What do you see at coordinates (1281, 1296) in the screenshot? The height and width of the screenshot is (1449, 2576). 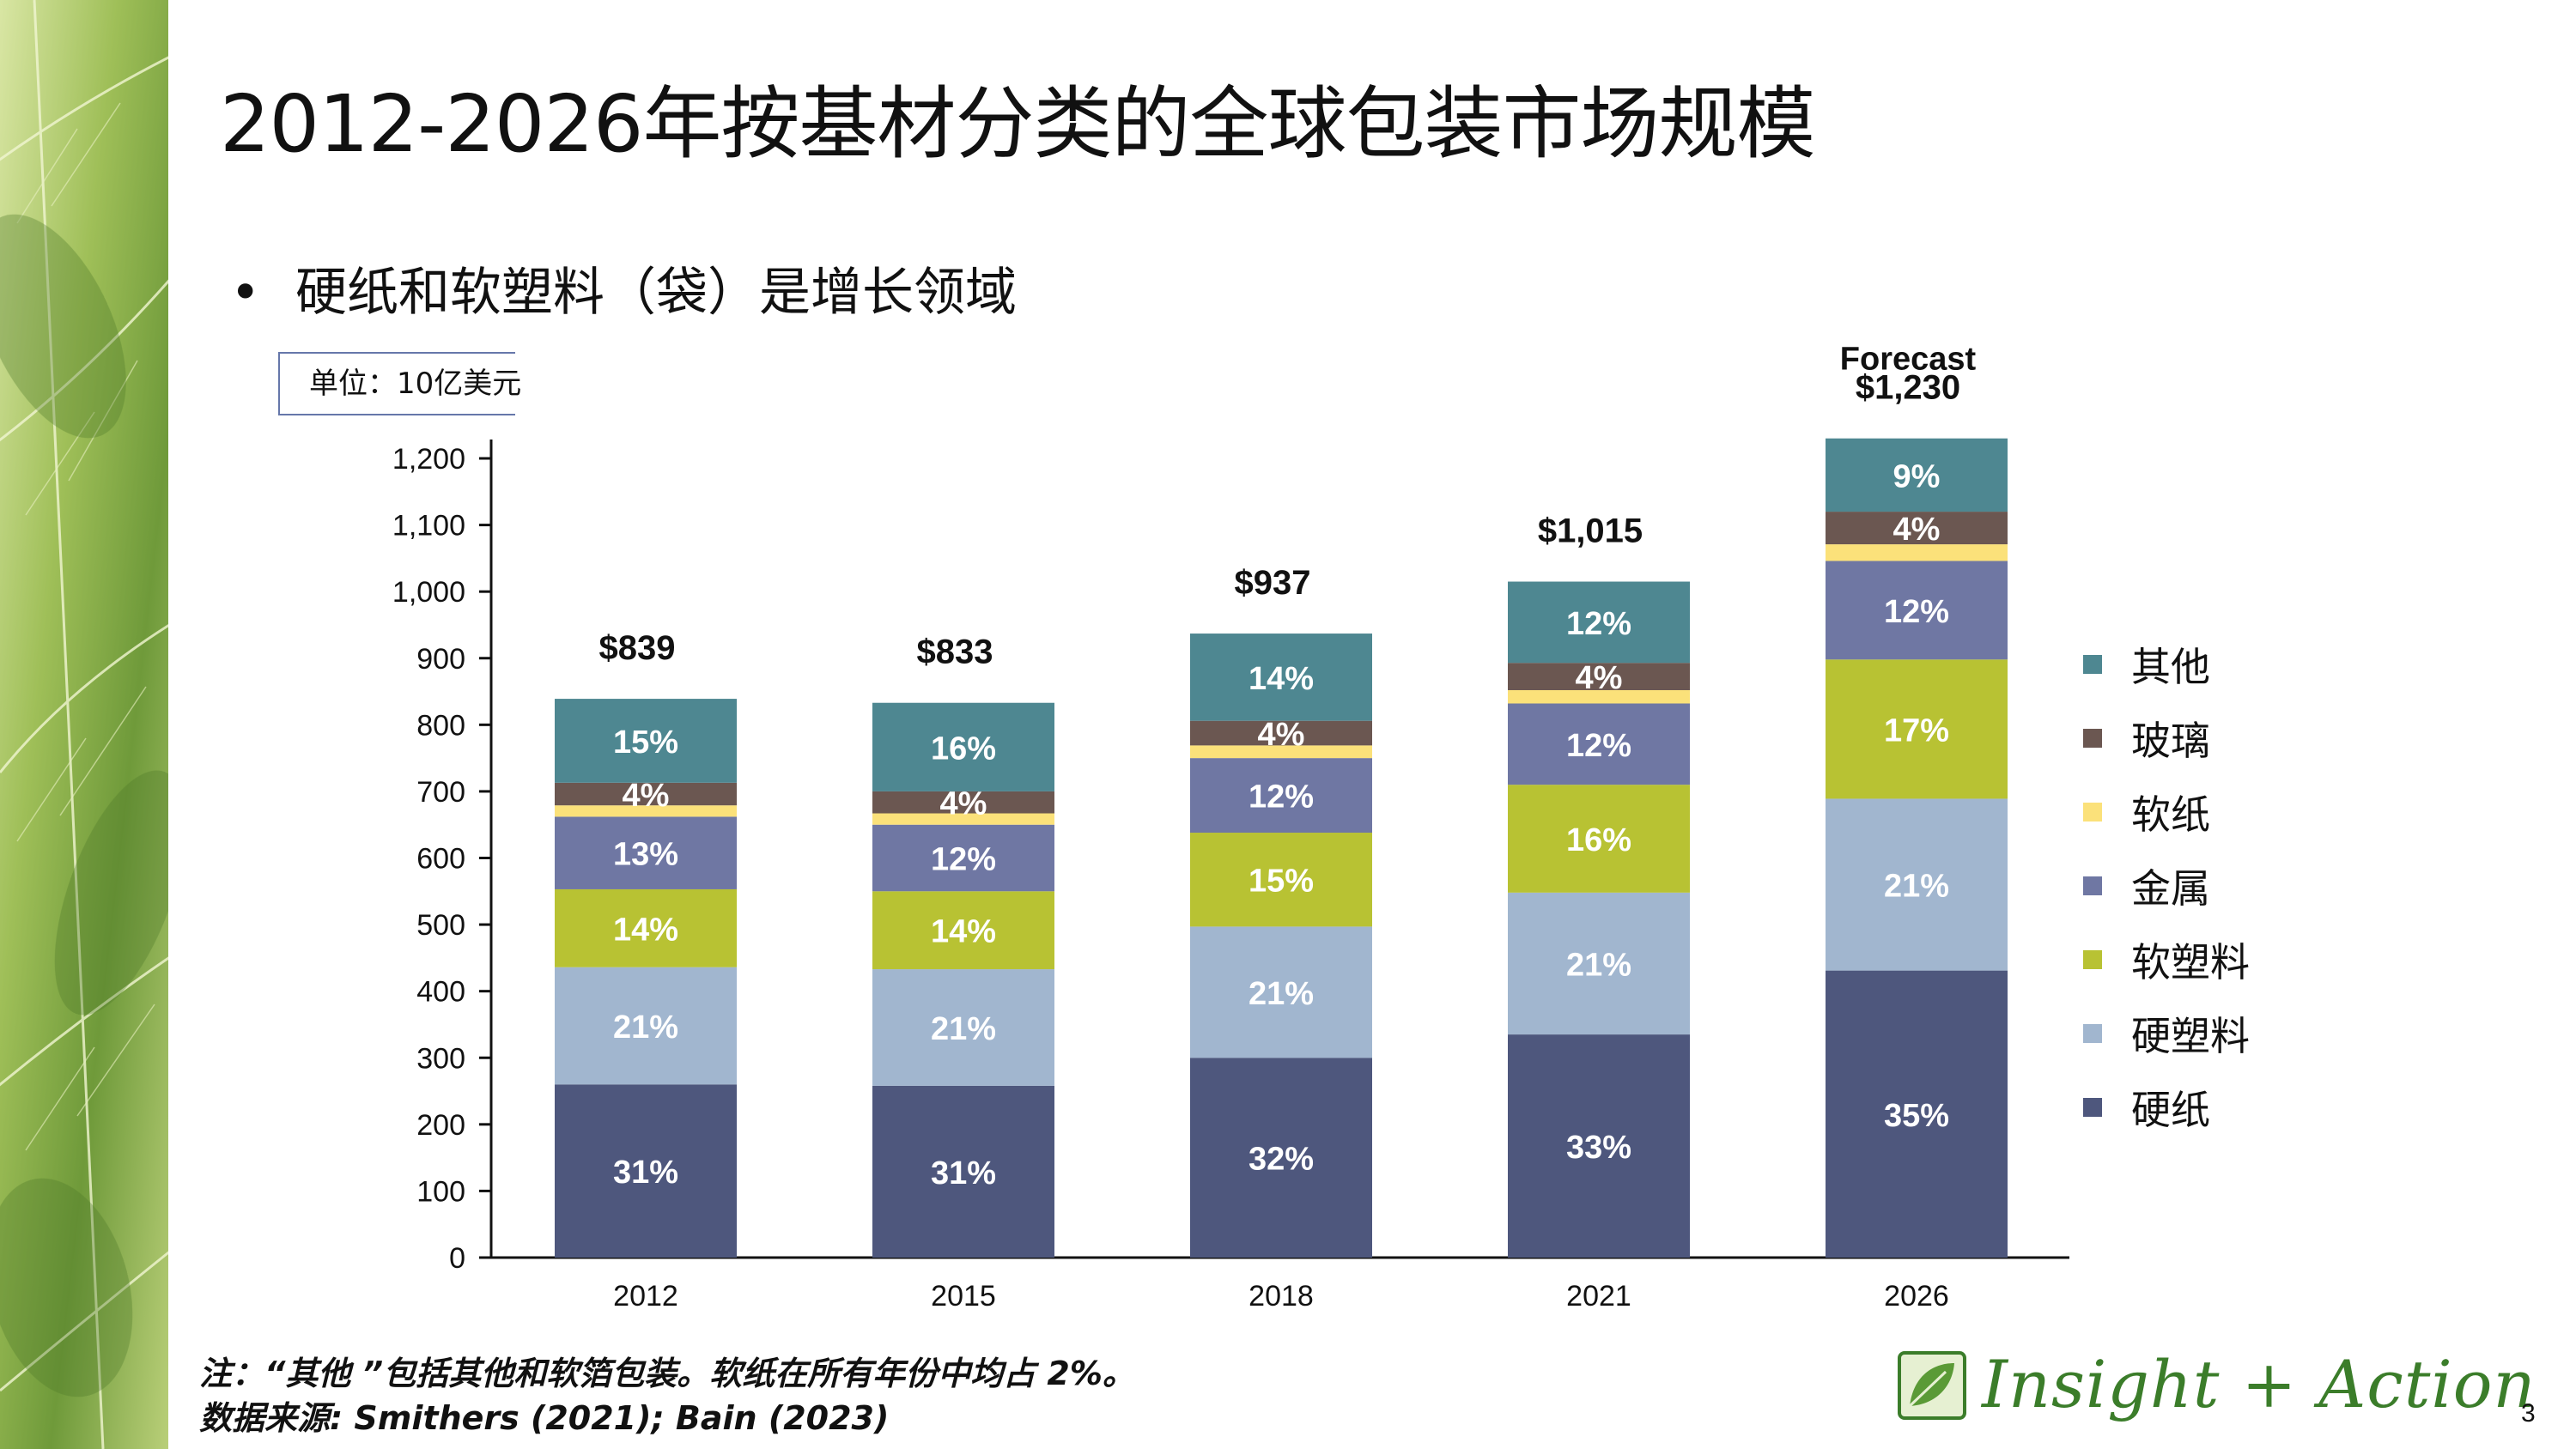 I see `x-tick-label: 2018` at bounding box center [1281, 1296].